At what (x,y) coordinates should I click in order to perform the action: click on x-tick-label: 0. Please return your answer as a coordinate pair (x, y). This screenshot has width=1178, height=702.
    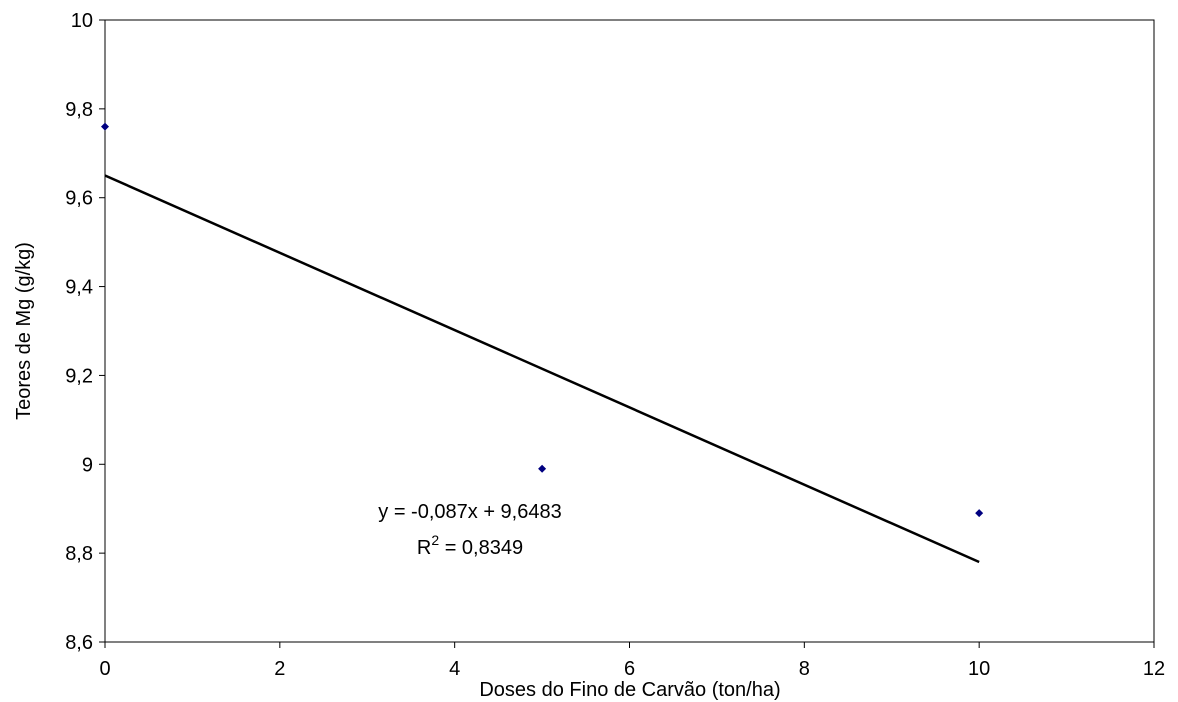
    Looking at the image, I should click on (104, 669).